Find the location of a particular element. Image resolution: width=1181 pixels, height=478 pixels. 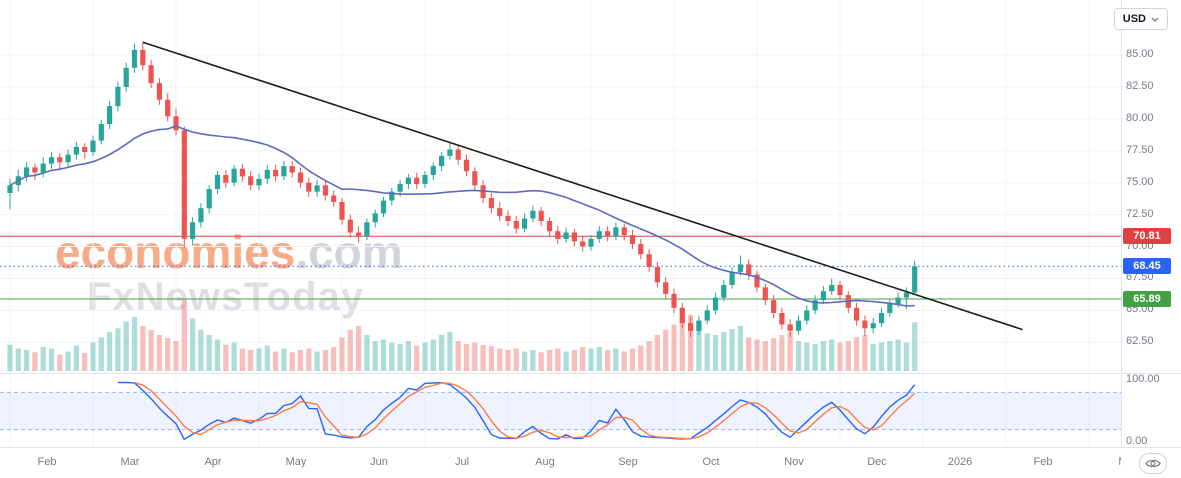

time-axis-label: Dec is located at coordinates (877, 462).